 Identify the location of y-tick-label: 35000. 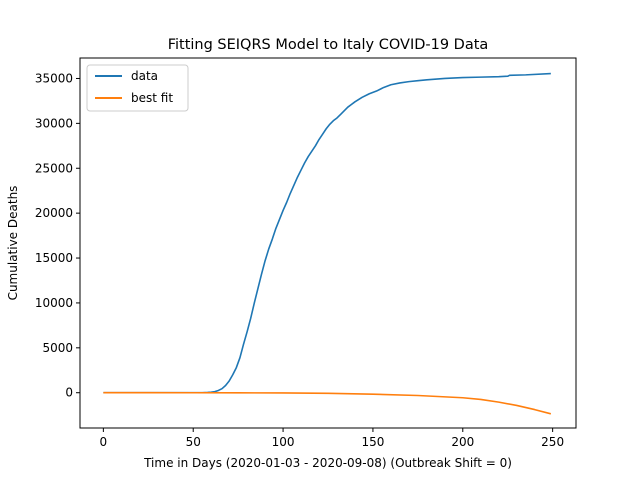
(54, 78).